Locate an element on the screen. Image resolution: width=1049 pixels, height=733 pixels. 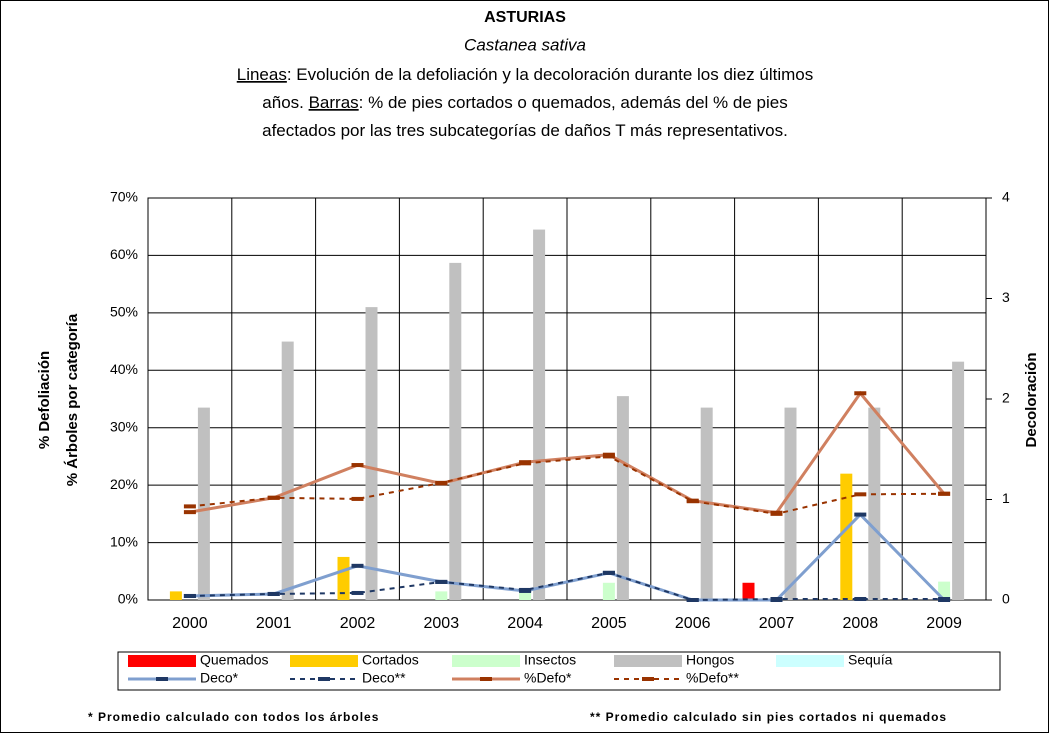
y-tick-label: 10% is located at coordinates (124, 541).